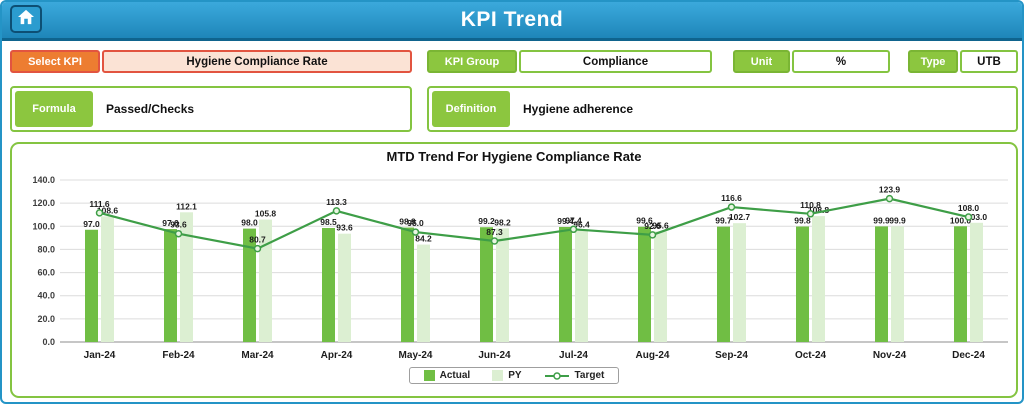 This screenshot has height=404, width=1024. Describe the element at coordinates (249, 223) in the screenshot. I see `svg-text: 98.0` at that location.